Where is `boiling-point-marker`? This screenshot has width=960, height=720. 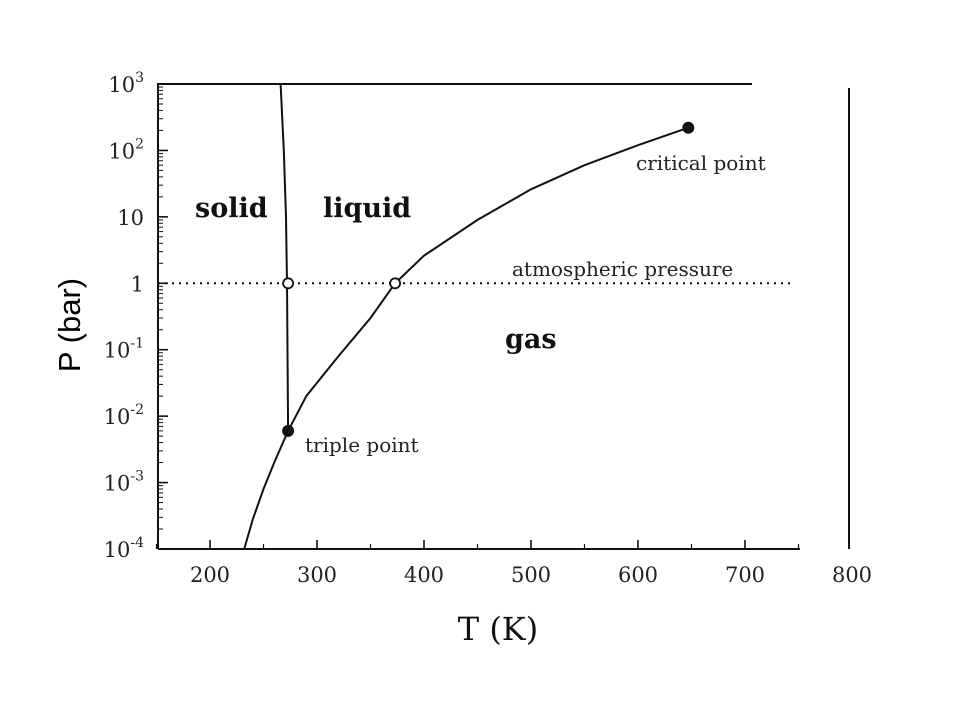
boiling-point-marker is located at coordinates (395, 283).